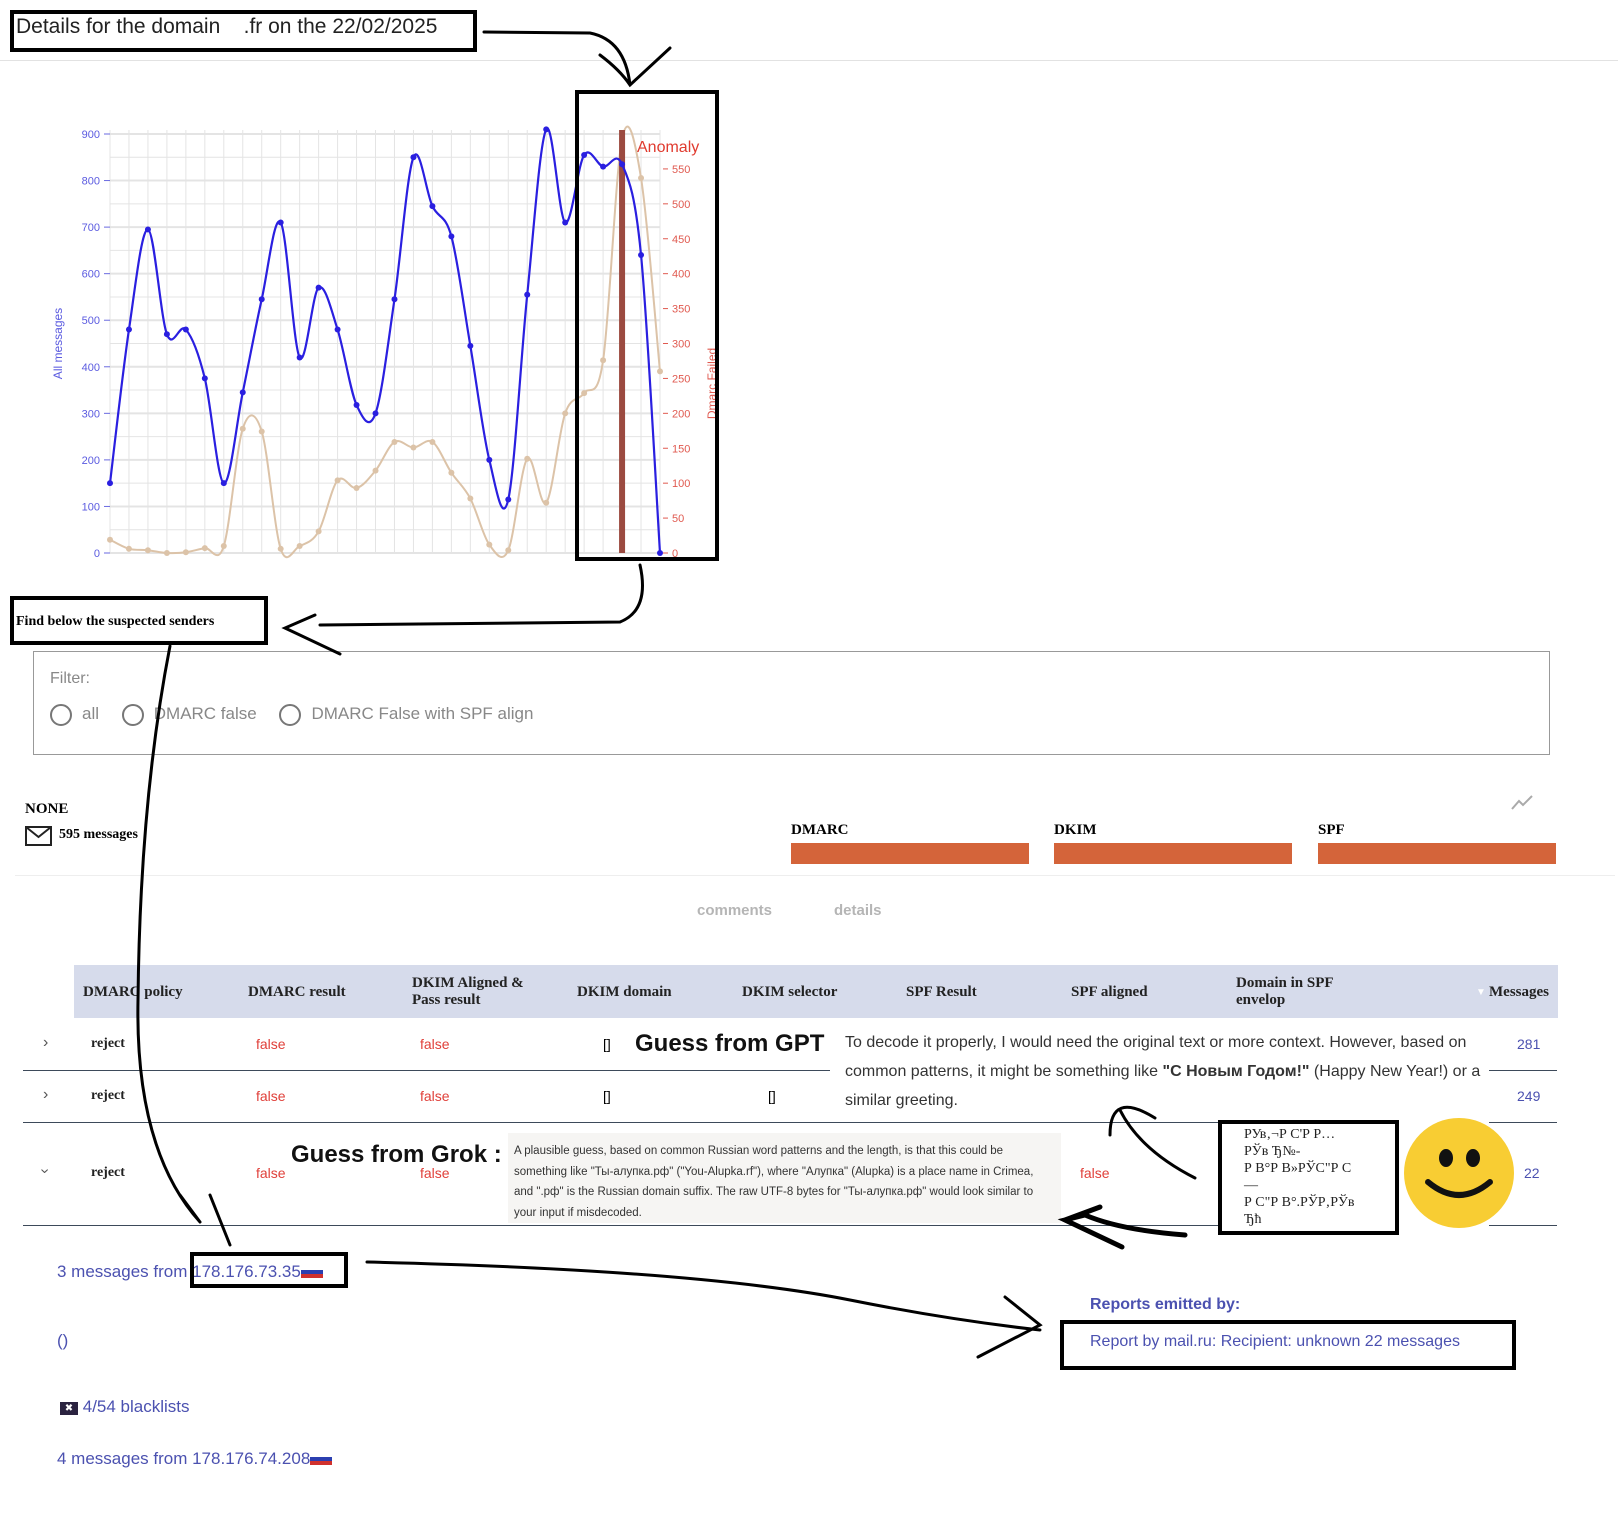 This screenshot has width=1618, height=1536. I want to click on filter-label: Filter:, so click(70, 678).